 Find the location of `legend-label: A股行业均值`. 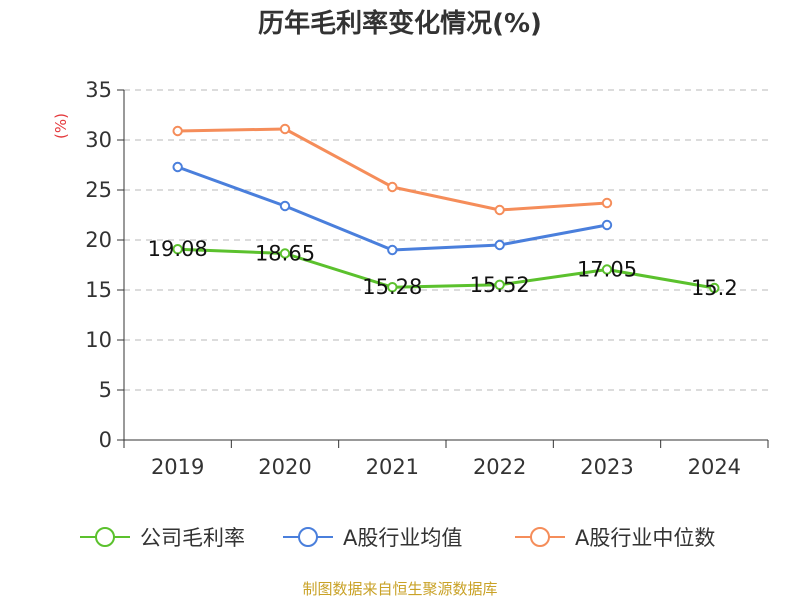

legend-label: A股行业均值 is located at coordinates (402, 538).